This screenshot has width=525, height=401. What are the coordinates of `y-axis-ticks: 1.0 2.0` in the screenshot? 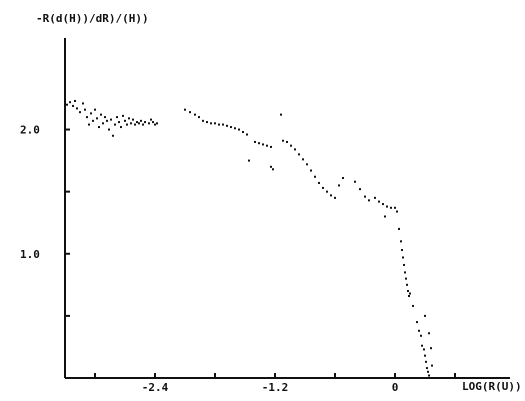 It's located at (45, 220).